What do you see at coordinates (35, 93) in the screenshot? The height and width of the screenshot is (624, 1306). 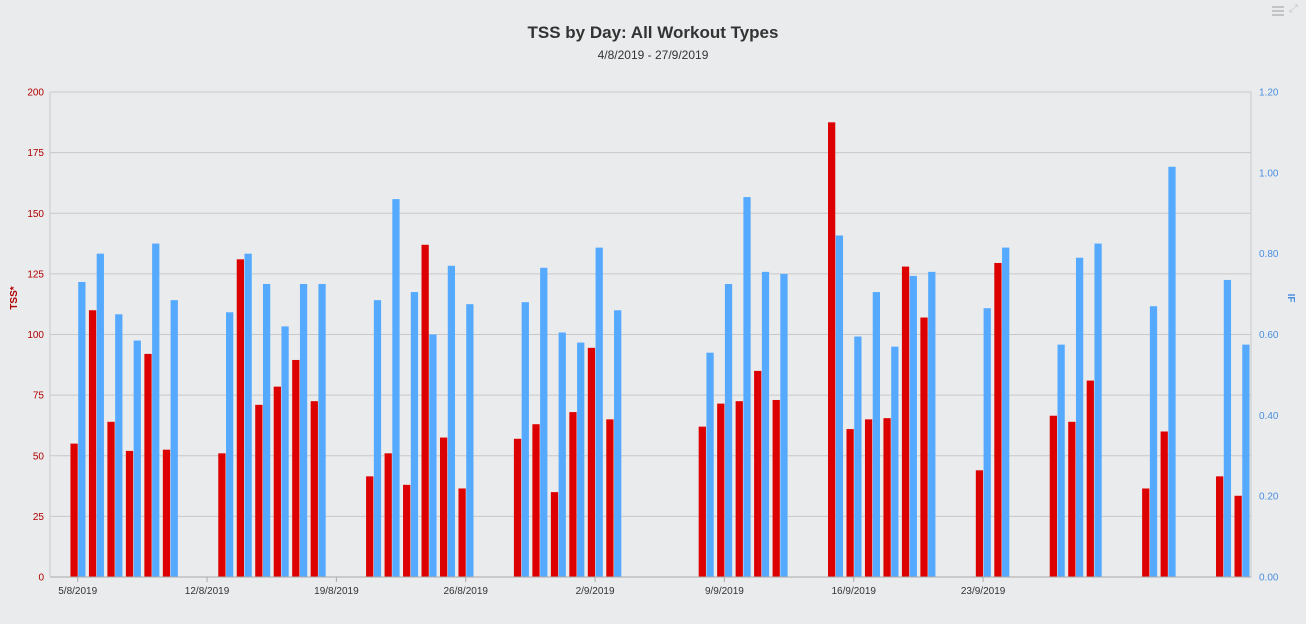 I see `left-tick-label: 200` at bounding box center [35, 93].